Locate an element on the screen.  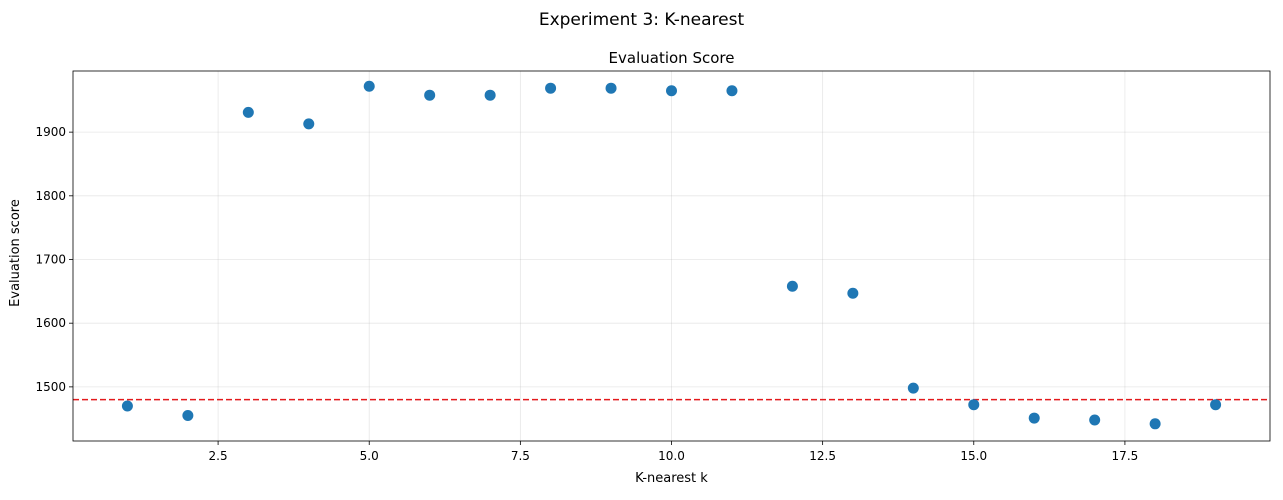
y-axis-ticks: 1500 1600 1700 1800 1900 is located at coordinates (54, 259).